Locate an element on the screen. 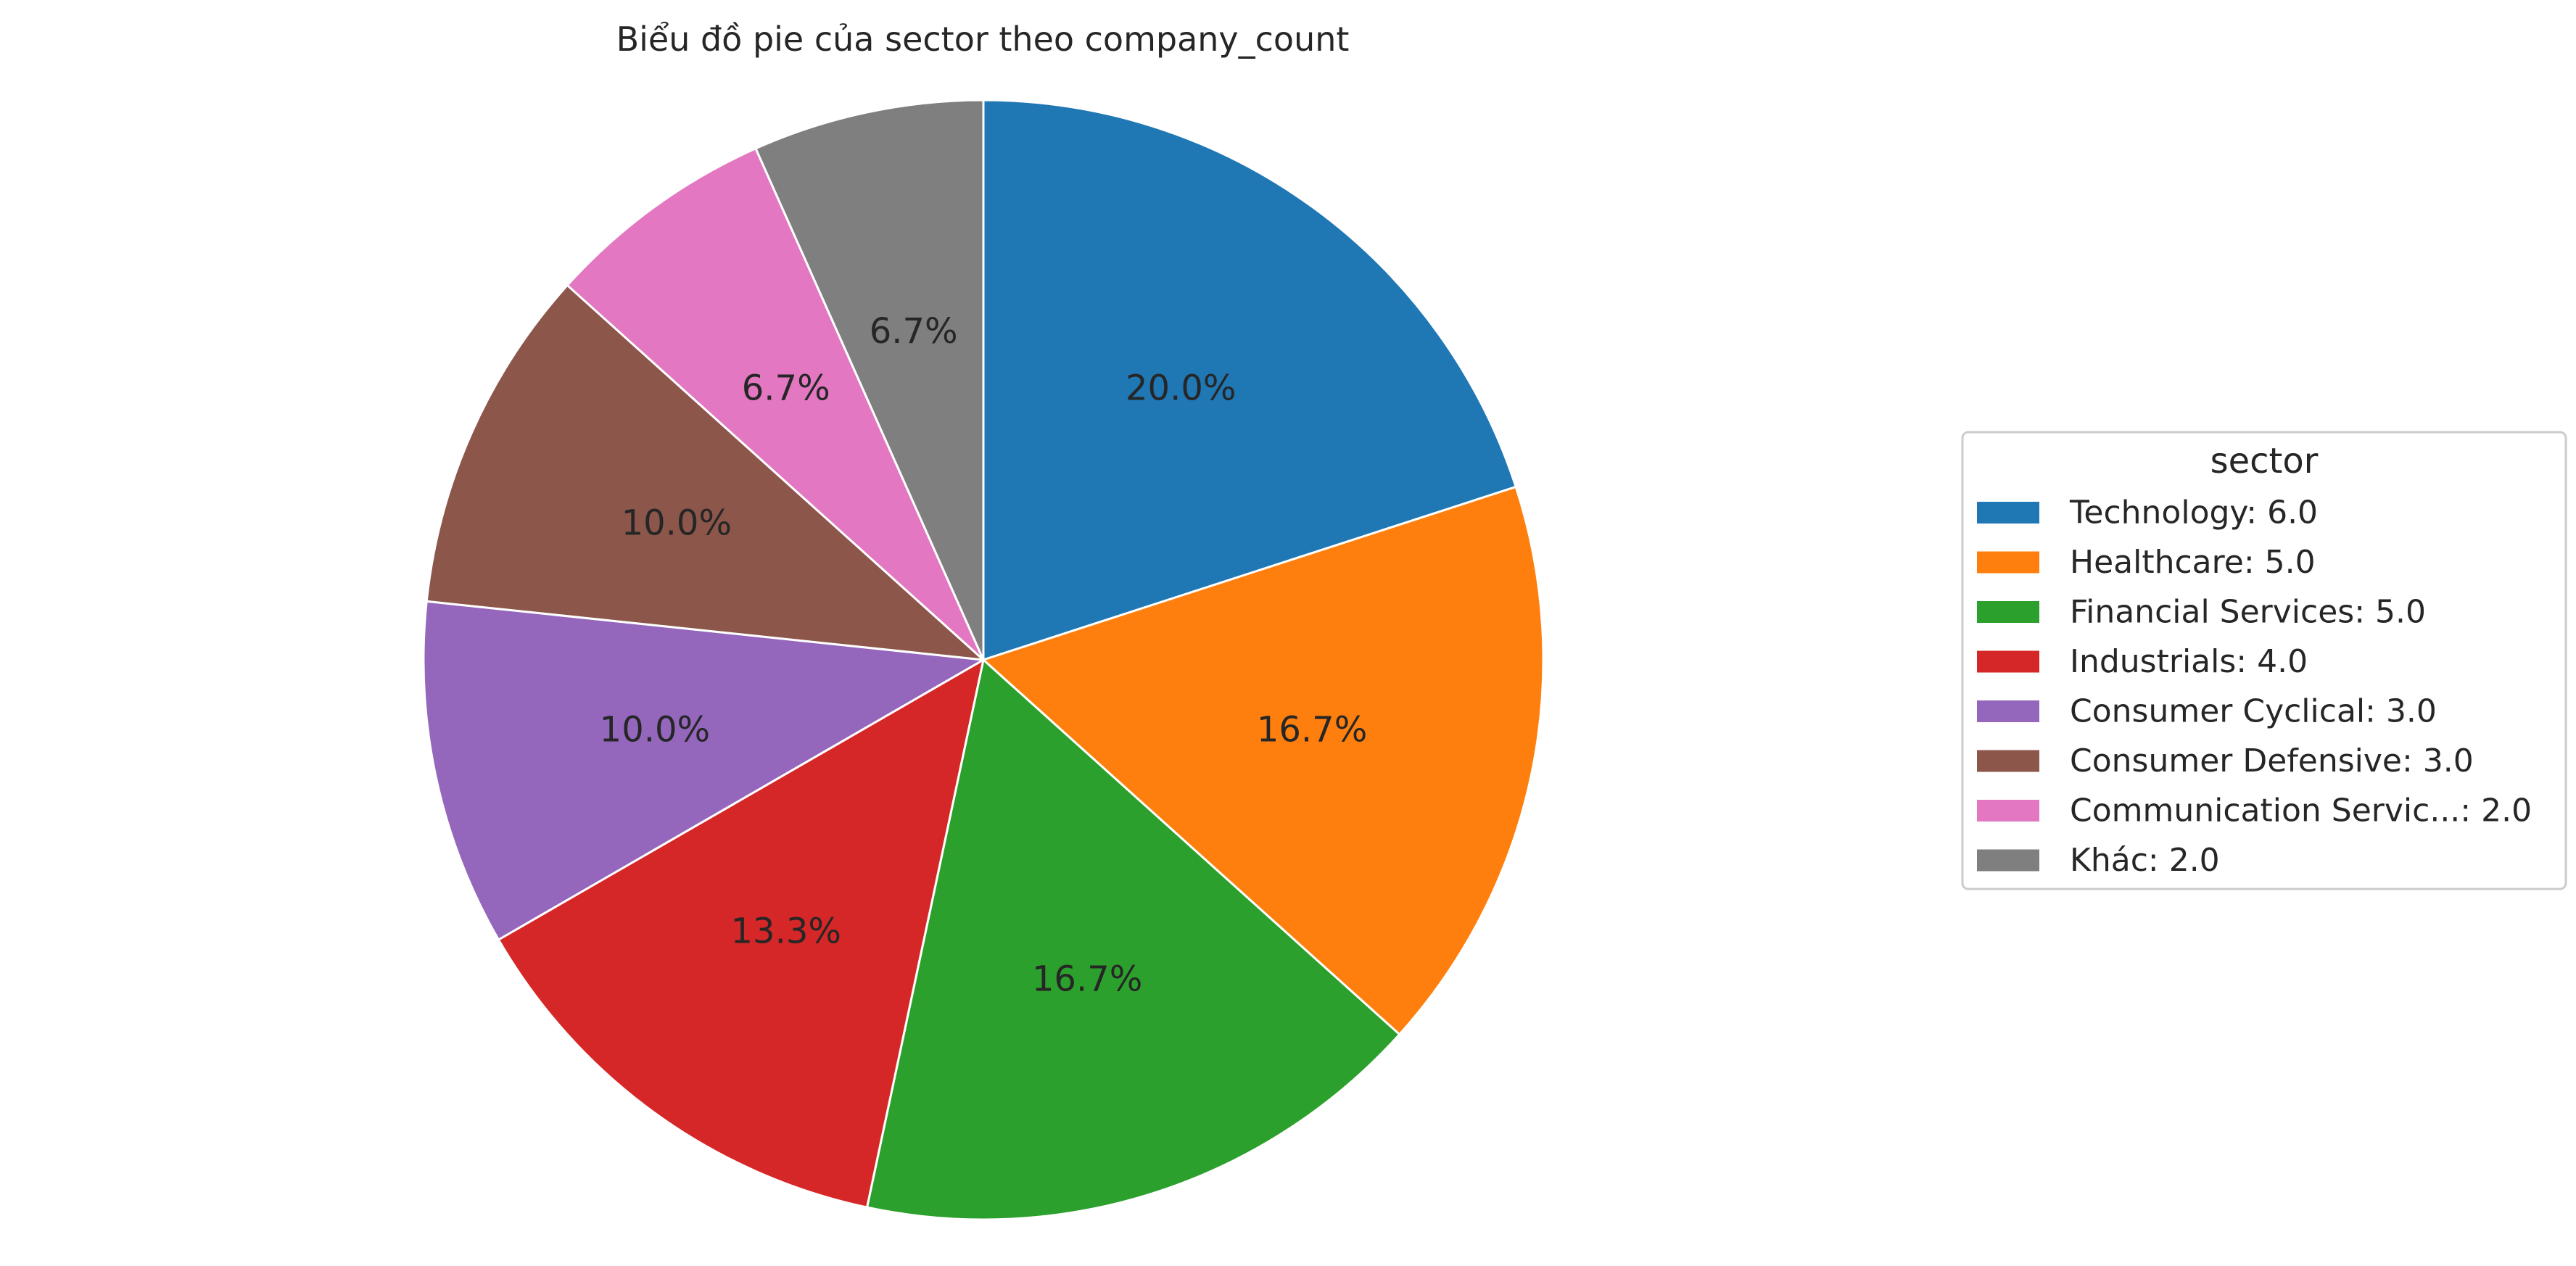 The height and width of the screenshot is (1266, 2576). pie-slice-healthcare is located at coordinates (1263, 760).